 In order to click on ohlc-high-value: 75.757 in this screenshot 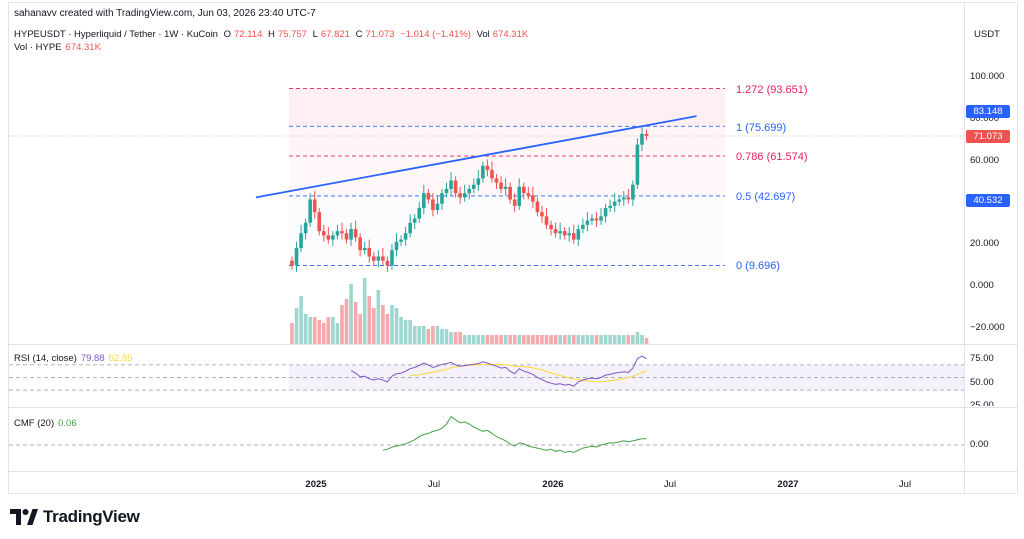, I will do `click(292, 34)`.